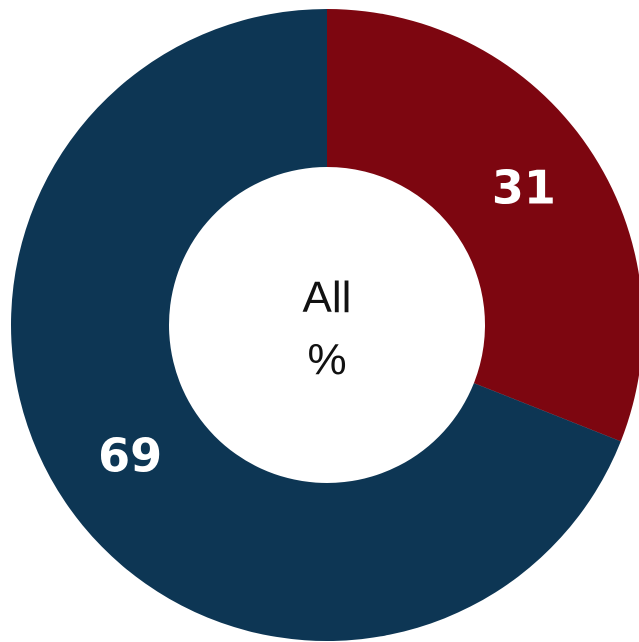 Image resolution: width=639 pixels, height=642 pixels. I want to click on slice-label-69: 69, so click(130, 455).